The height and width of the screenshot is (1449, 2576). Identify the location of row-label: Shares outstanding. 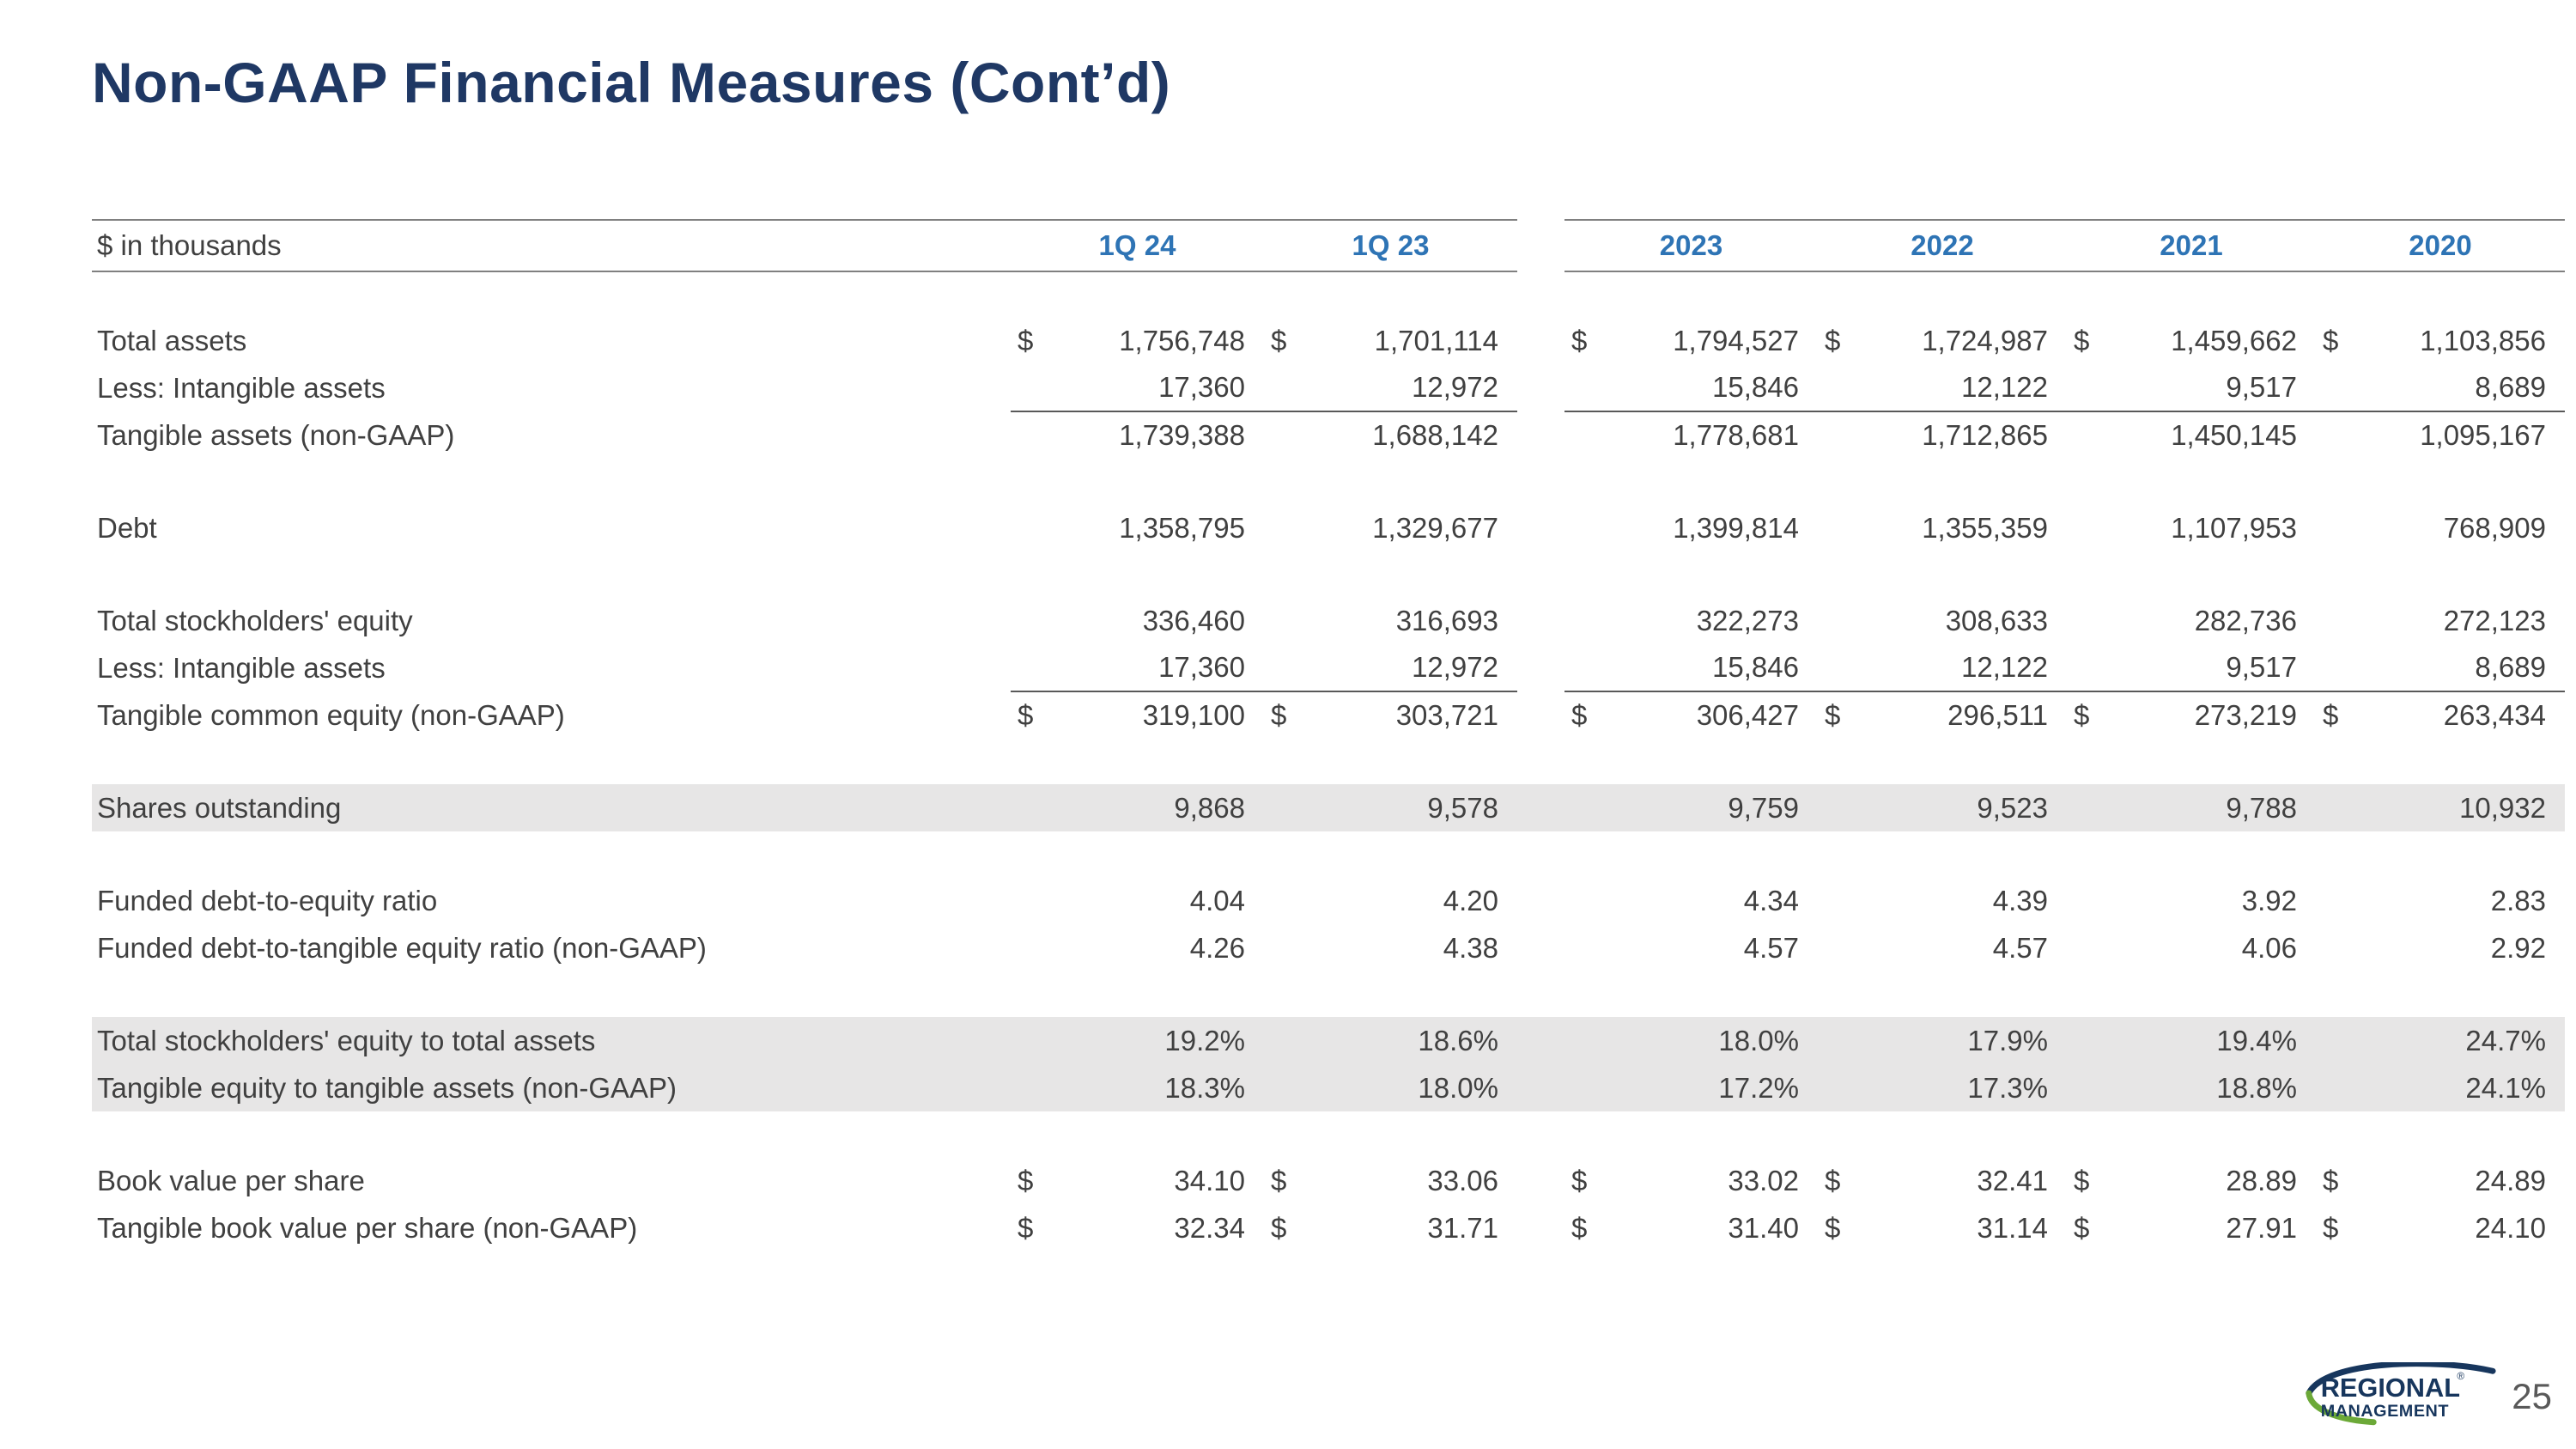
(552, 807).